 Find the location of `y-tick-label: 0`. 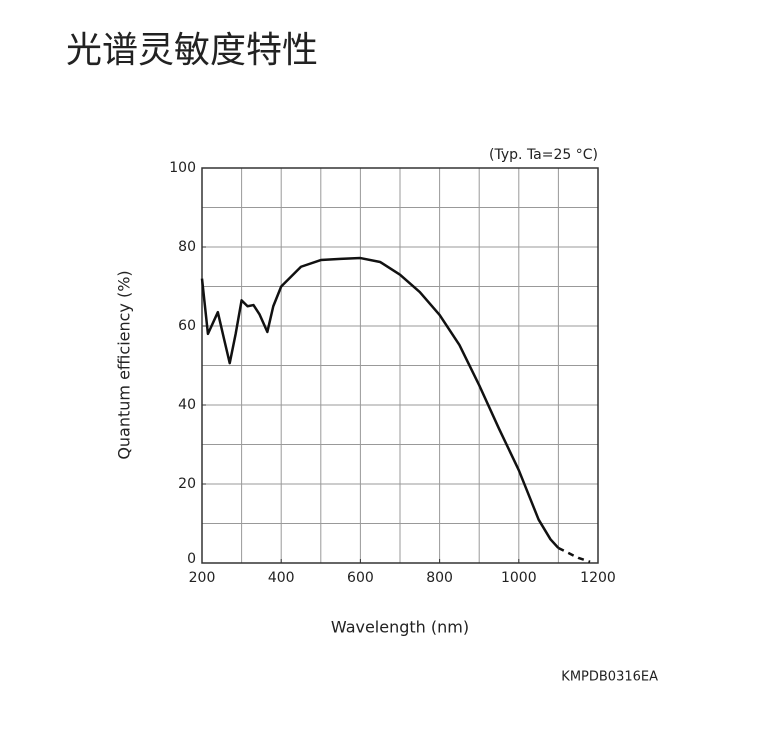

y-tick-label: 0 is located at coordinates (191, 559).